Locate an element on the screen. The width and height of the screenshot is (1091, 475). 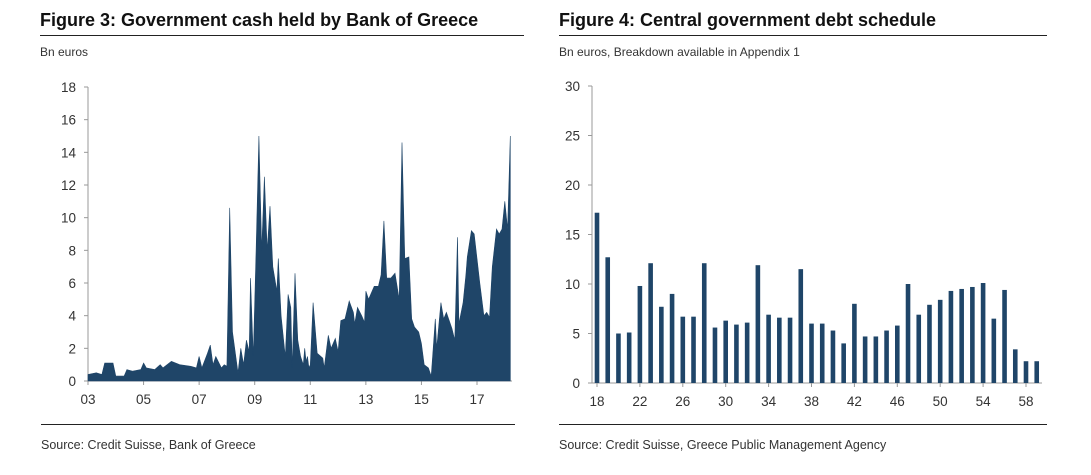
debt-bar-2058 is located at coordinates (1026, 372).